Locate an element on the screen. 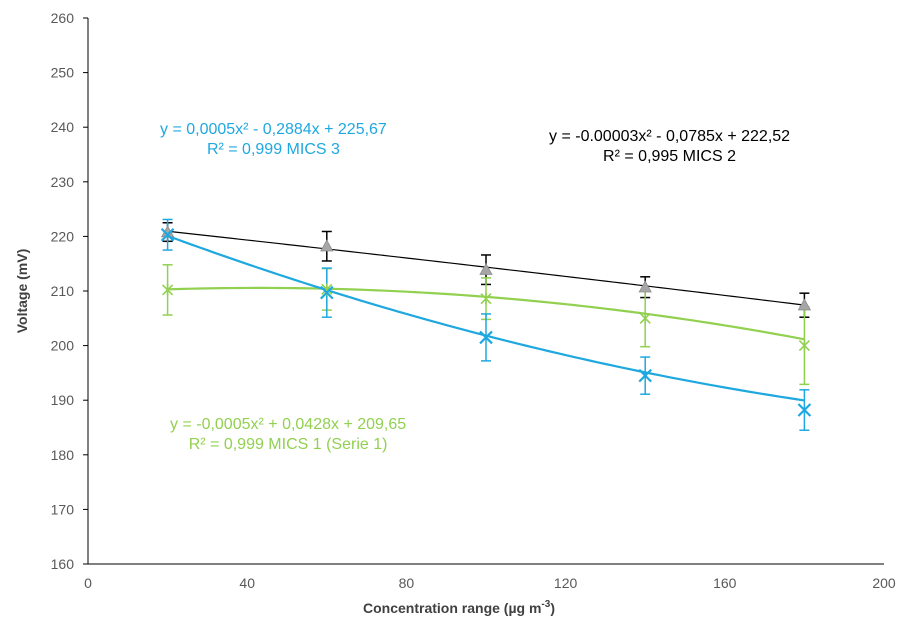  y-tick-label: 220 is located at coordinates (63, 236).